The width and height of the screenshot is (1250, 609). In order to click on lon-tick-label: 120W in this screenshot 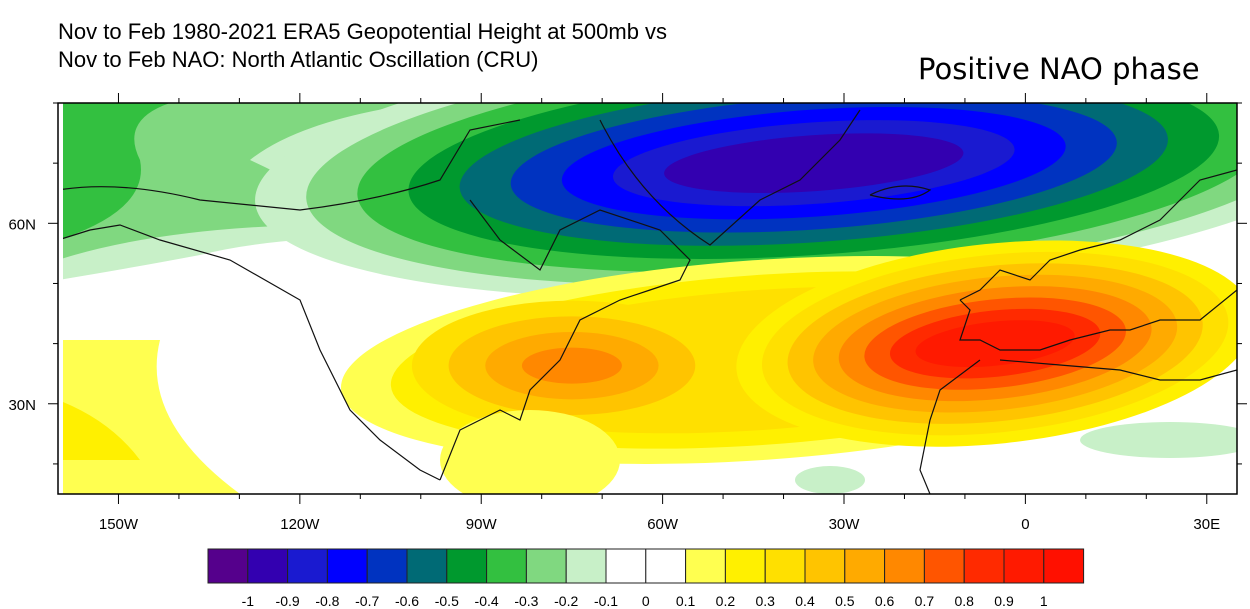, I will do `click(300, 524)`.